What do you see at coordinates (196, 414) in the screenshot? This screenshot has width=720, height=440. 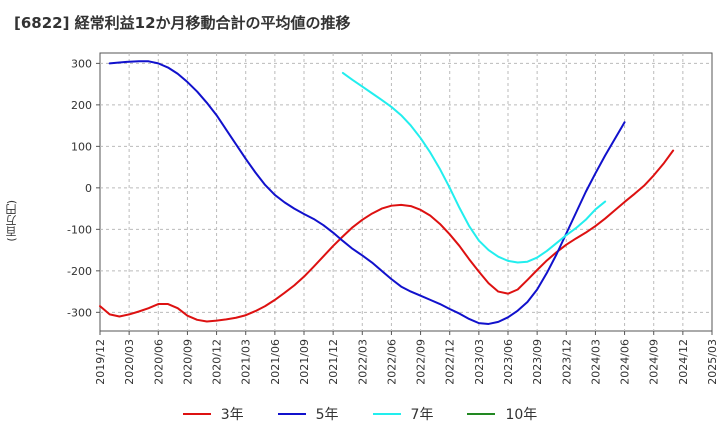 I see `legend-swatch-3y` at bounding box center [196, 414].